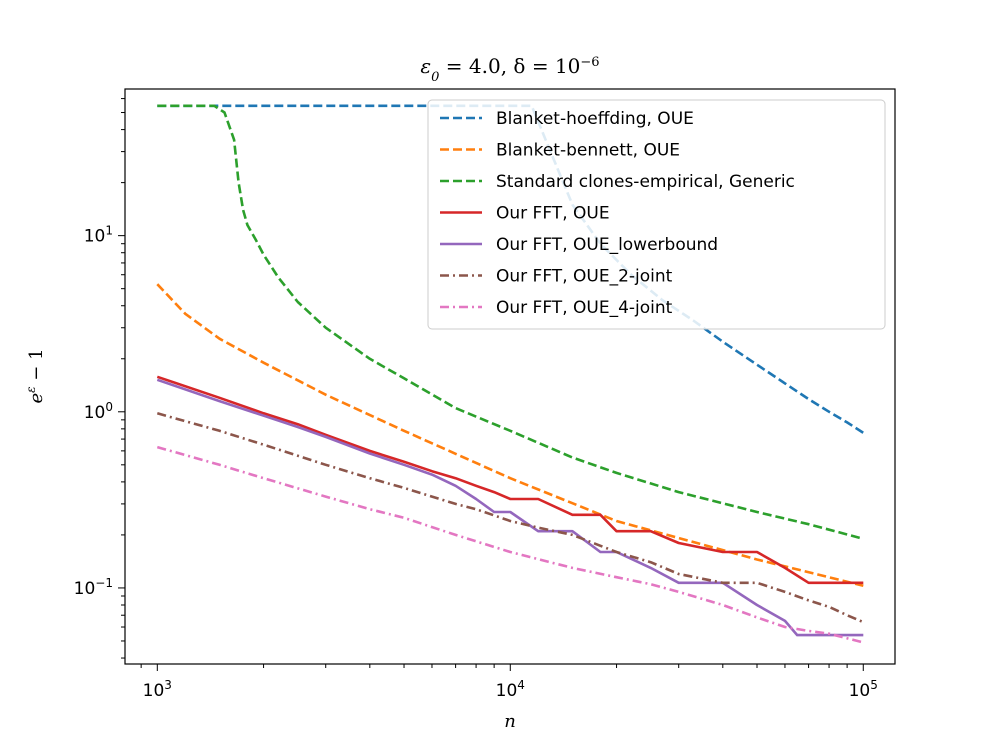 The height and width of the screenshot is (747, 996). Describe the element at coordinates (35, 375) in the screenshot. I see `y-axis-label: eε − 1` at that location.